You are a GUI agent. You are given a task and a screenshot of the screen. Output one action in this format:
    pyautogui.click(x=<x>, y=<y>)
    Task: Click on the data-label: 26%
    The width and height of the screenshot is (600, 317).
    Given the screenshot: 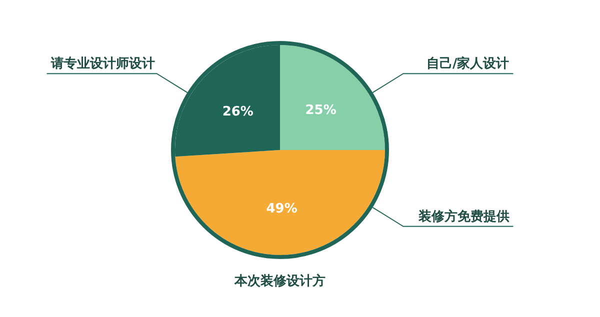 What is the action you would take?
    pyautogui.click(x=238, y=112)
    